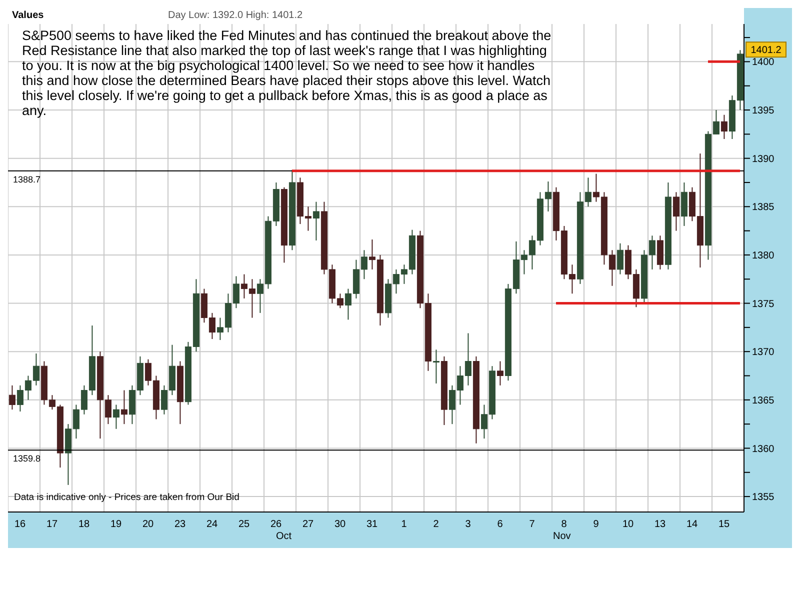 The height and width of the screenshot is (600, 800). Describe the element at coordinates (766, 50) in the screenshot. I see `annotation: 1401.2` at that location.